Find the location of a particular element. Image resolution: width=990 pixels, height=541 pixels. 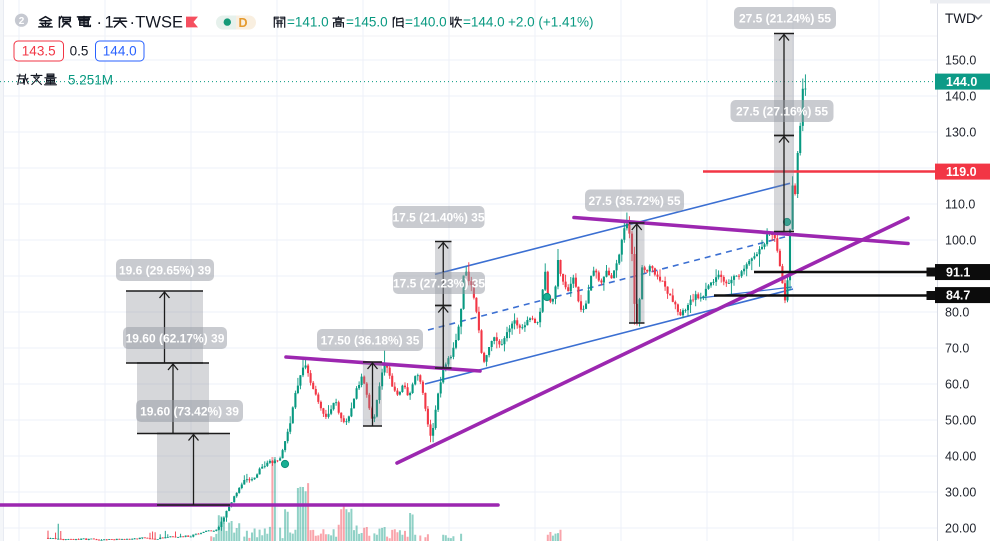

svg-text: 30.00 is located at coordinates (960, 493).